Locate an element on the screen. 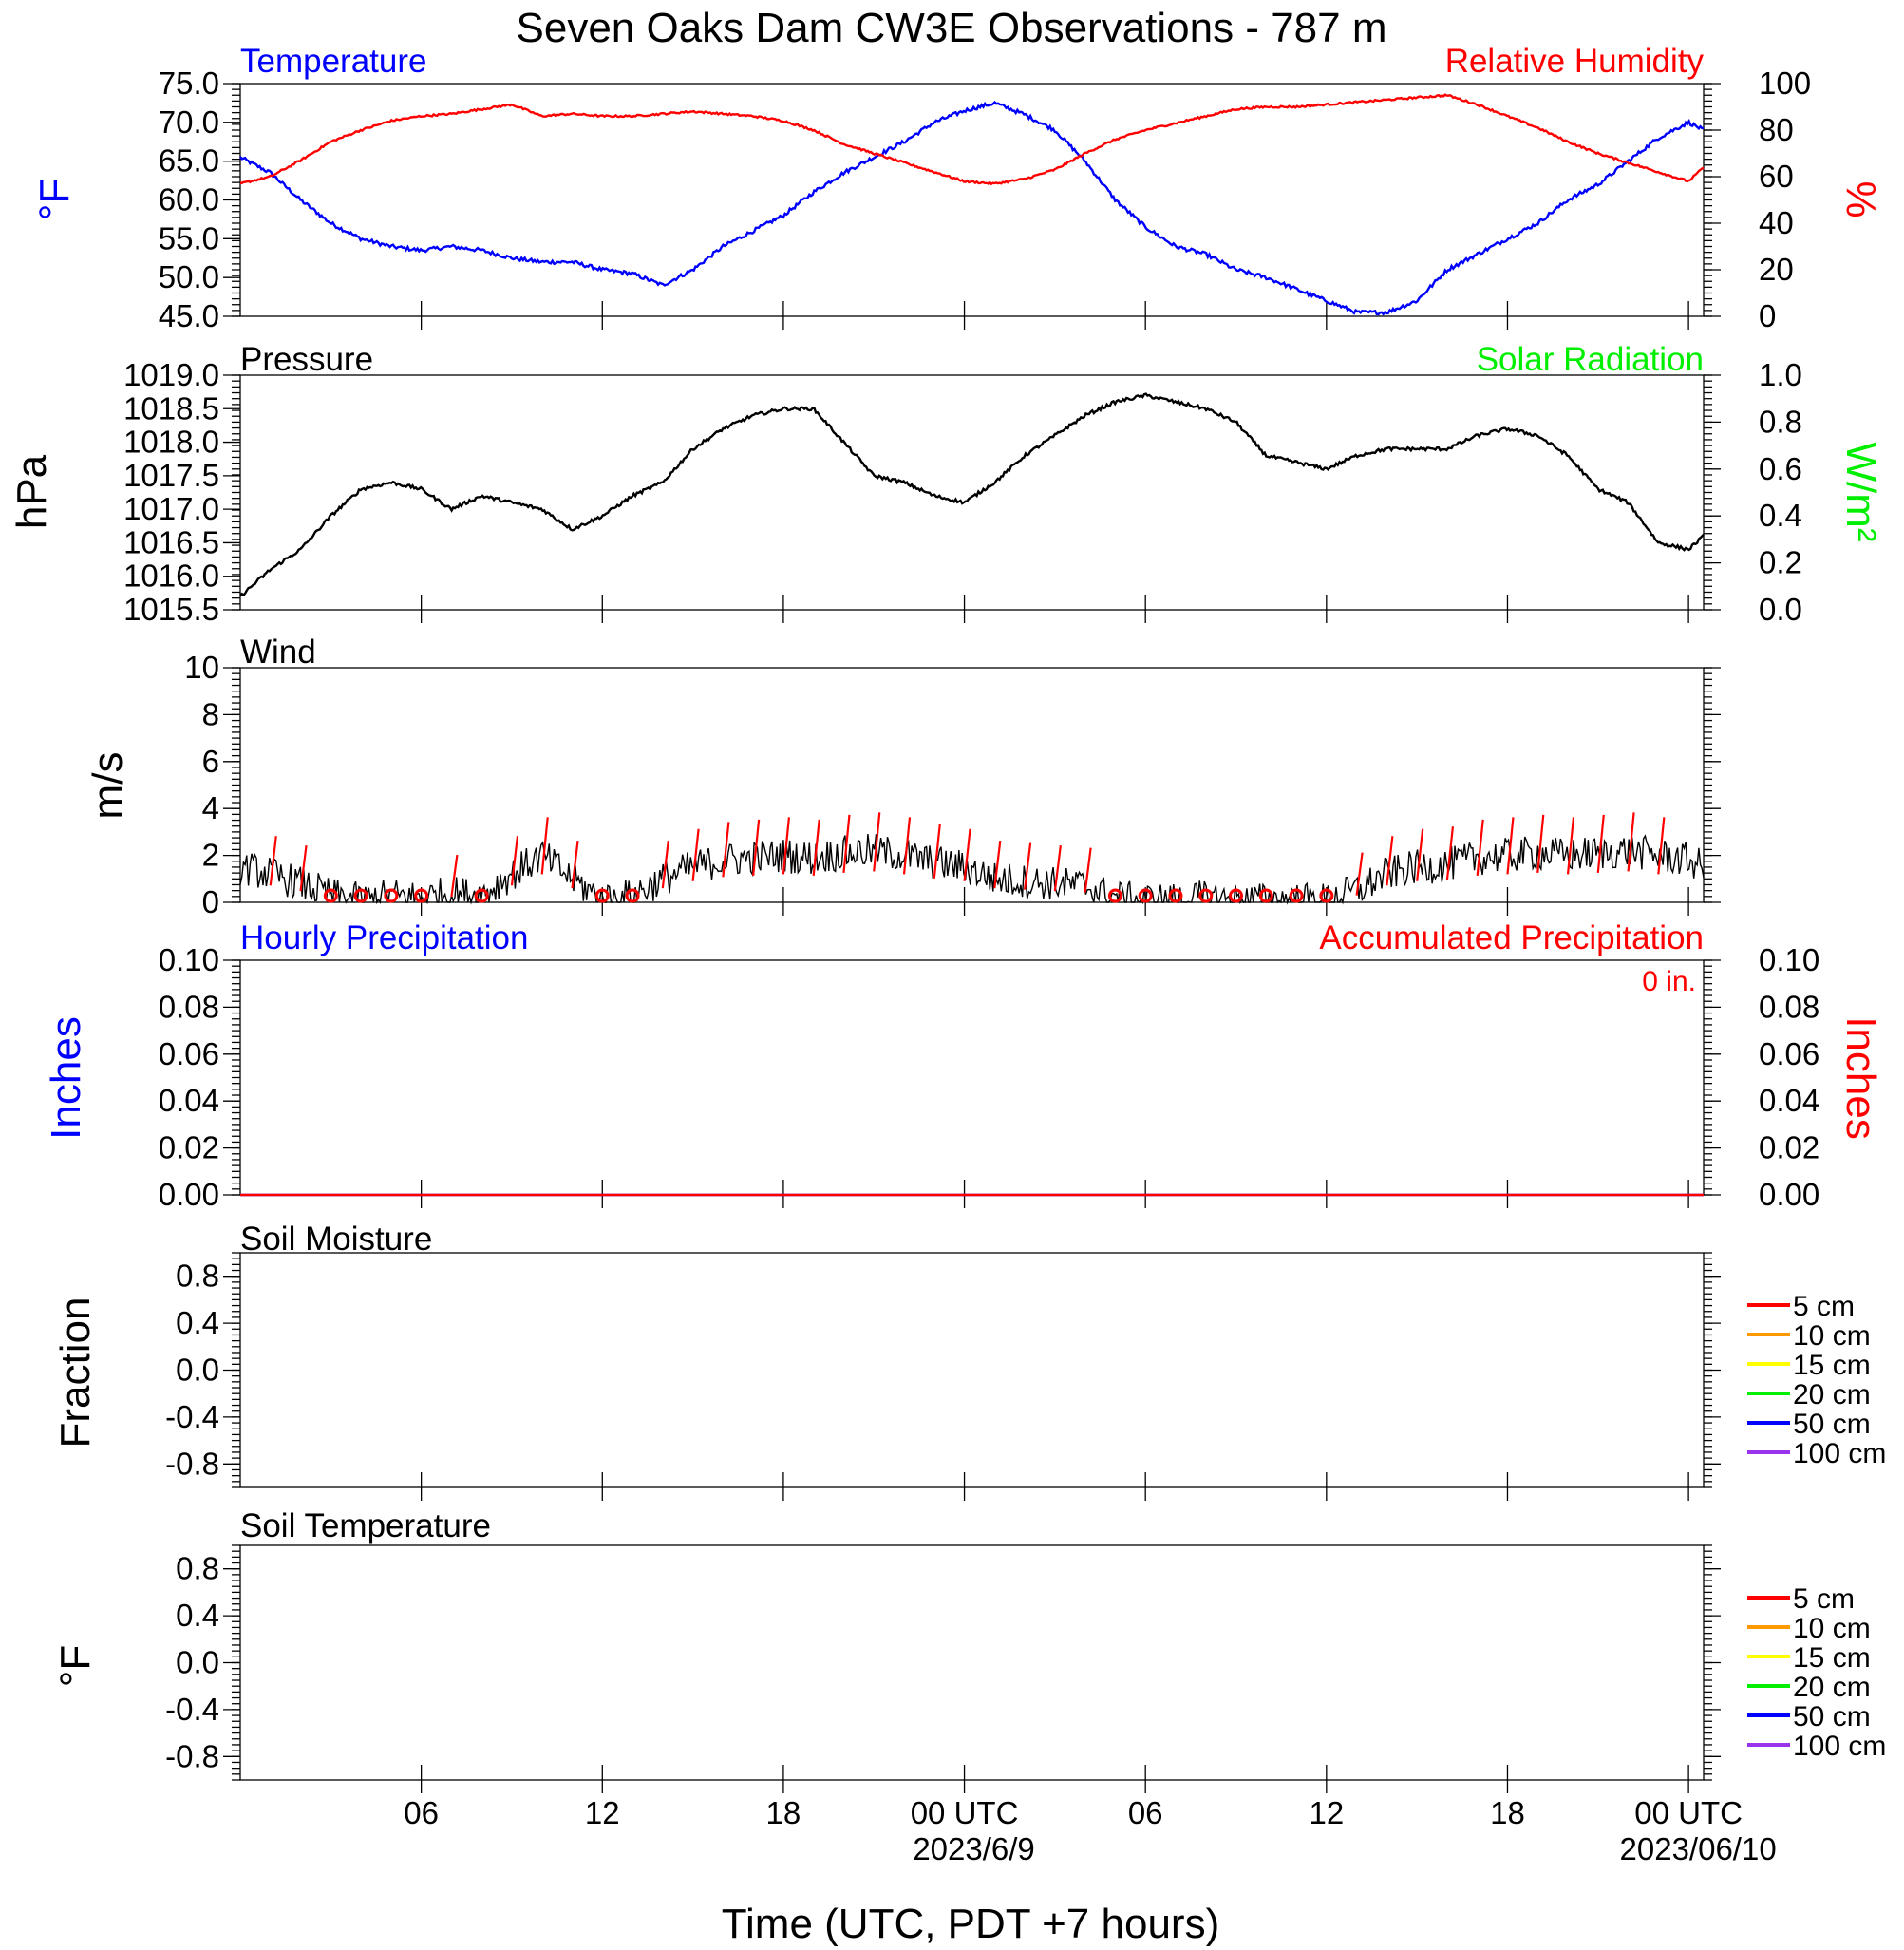 This screenshot has width=1904, height=1950. ytick-label-right: 0.10 is located at coordinates (1789, 959).